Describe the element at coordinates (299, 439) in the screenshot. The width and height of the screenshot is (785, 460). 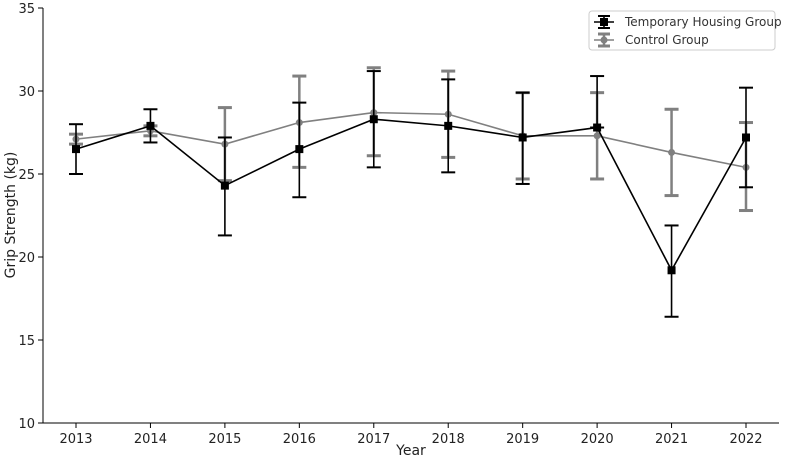
I see `x-tick-label: 2016` at that location.